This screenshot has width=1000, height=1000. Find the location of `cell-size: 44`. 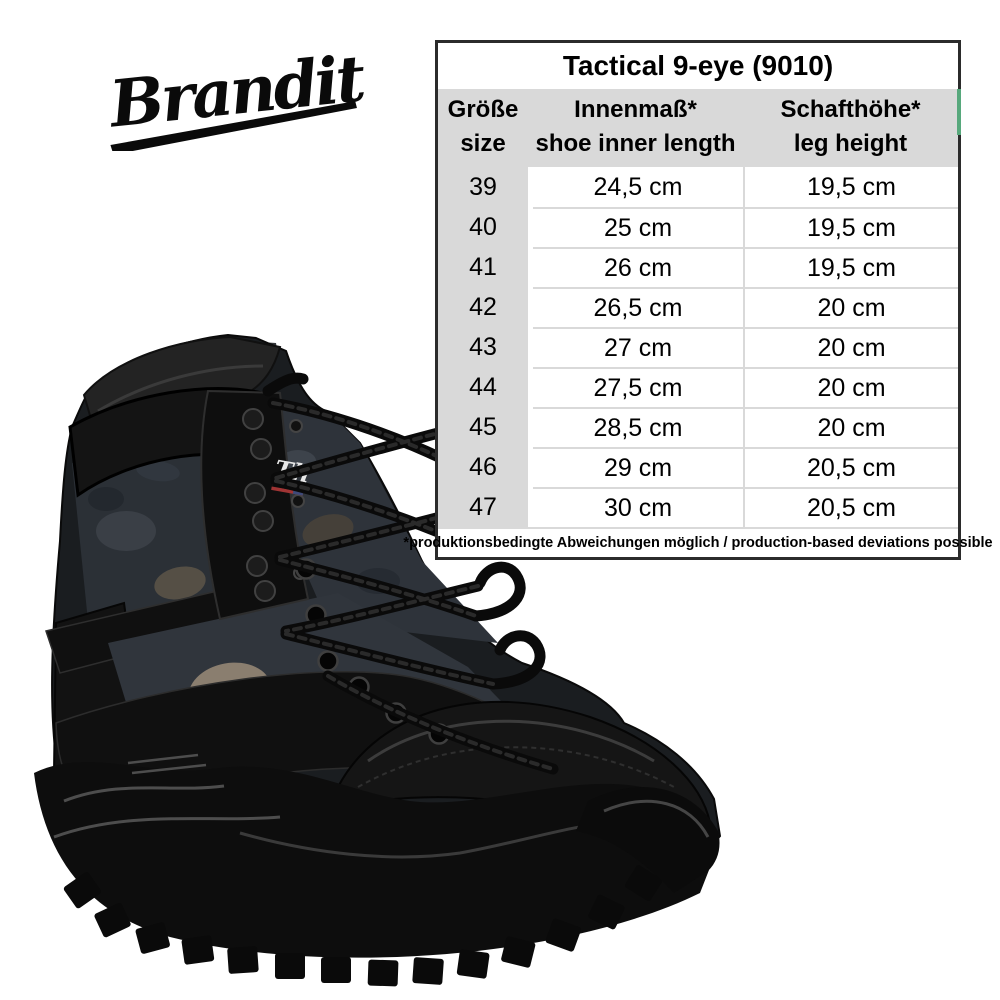

cell-size: 44 is located at coordinates (483, 387).